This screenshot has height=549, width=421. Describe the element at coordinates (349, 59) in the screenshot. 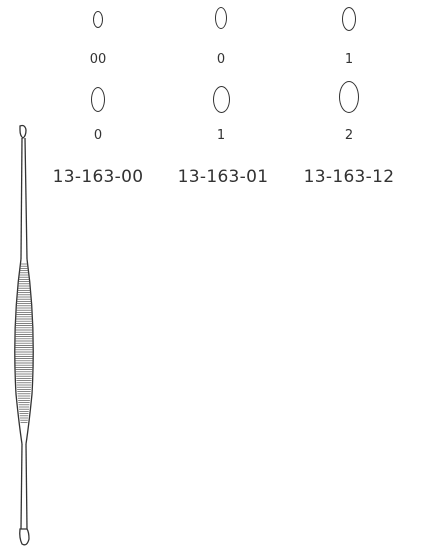

I see `row1-size-label-3: 1` at that location.